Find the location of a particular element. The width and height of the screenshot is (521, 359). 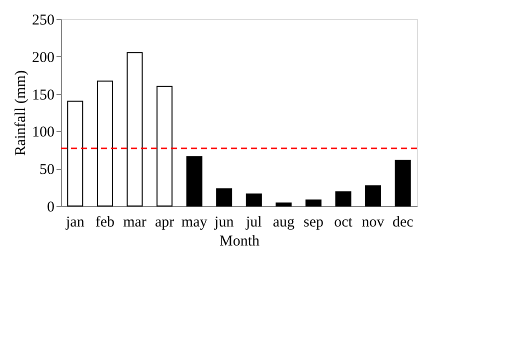

x-tick-label: aug is located at coordinates (284, 222).